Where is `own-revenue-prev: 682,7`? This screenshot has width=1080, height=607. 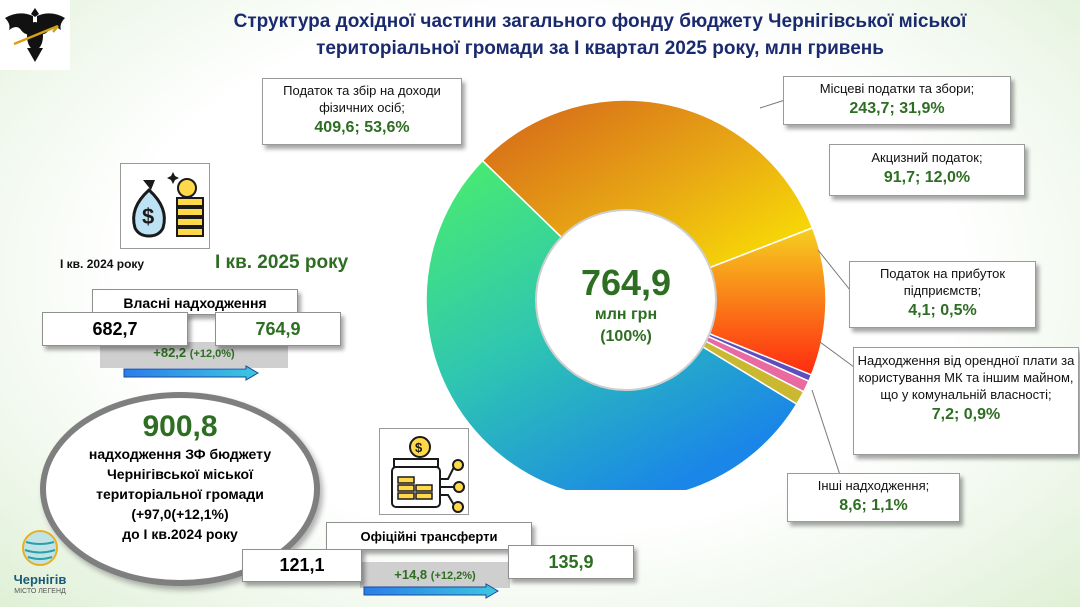
own-revenue-prev: 682,7 is located at coordinates (115, 329).